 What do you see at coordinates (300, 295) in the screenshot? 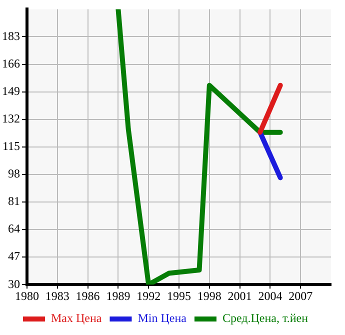
I see `x-tick-label: 2007` at bounding box center [300, 295].